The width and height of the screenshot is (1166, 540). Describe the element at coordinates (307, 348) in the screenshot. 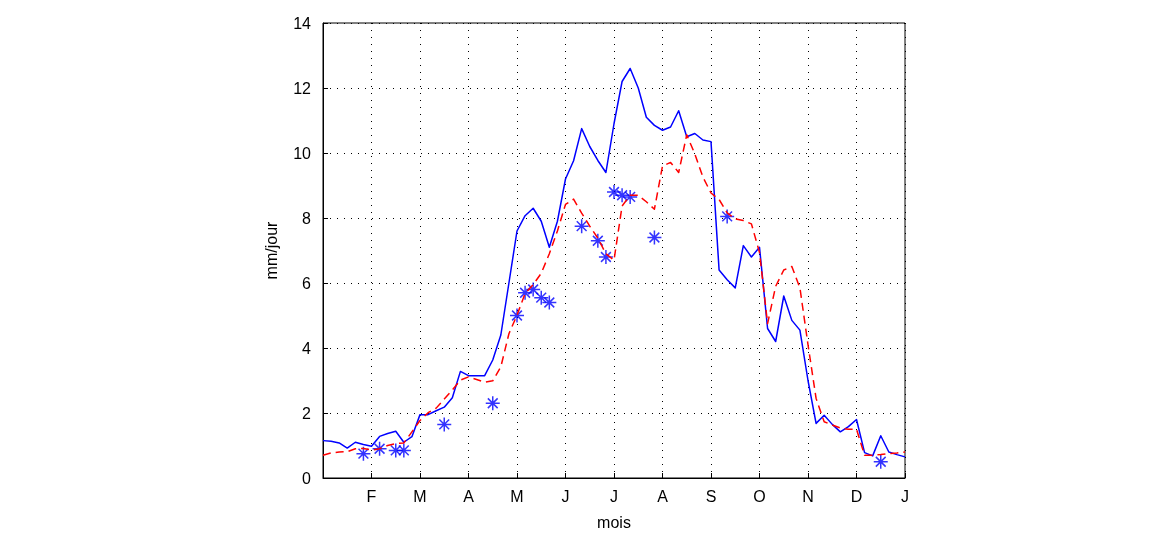

I see `y-tick-label: 4` at that location.